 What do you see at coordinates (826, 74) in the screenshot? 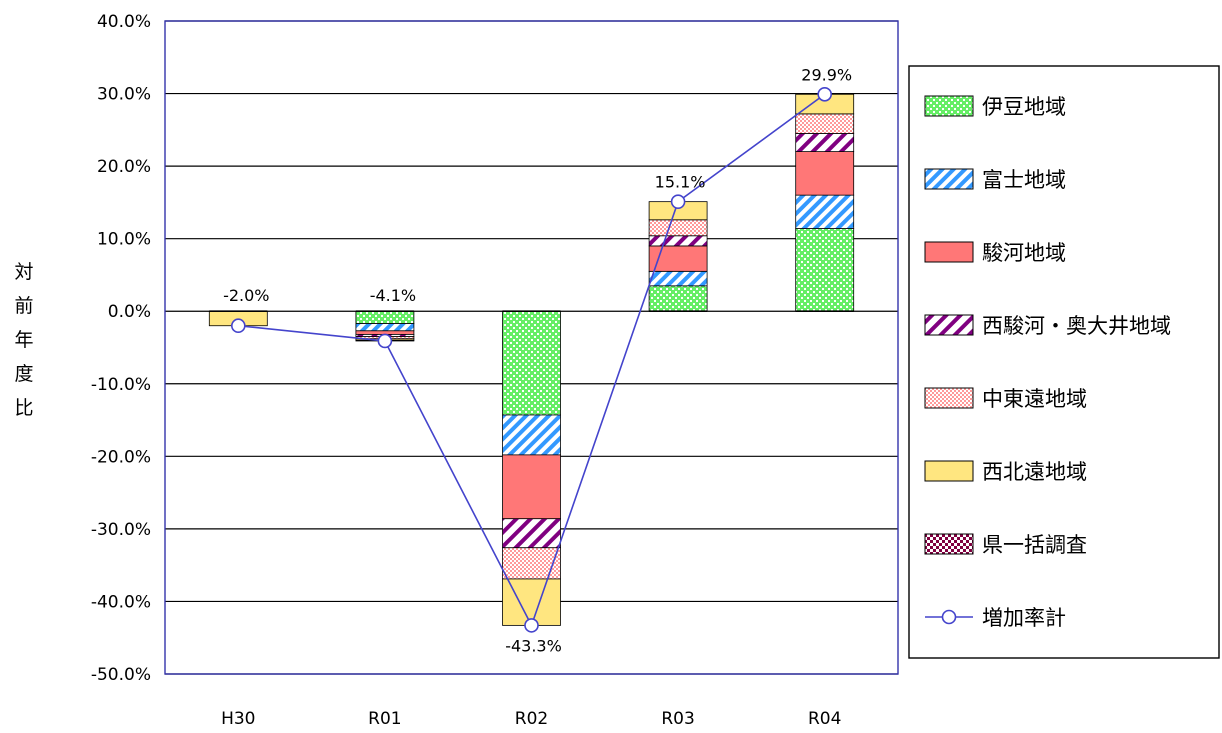
I see `total-growth-label-R04: 29.9%` at bounding box center [826, 74].